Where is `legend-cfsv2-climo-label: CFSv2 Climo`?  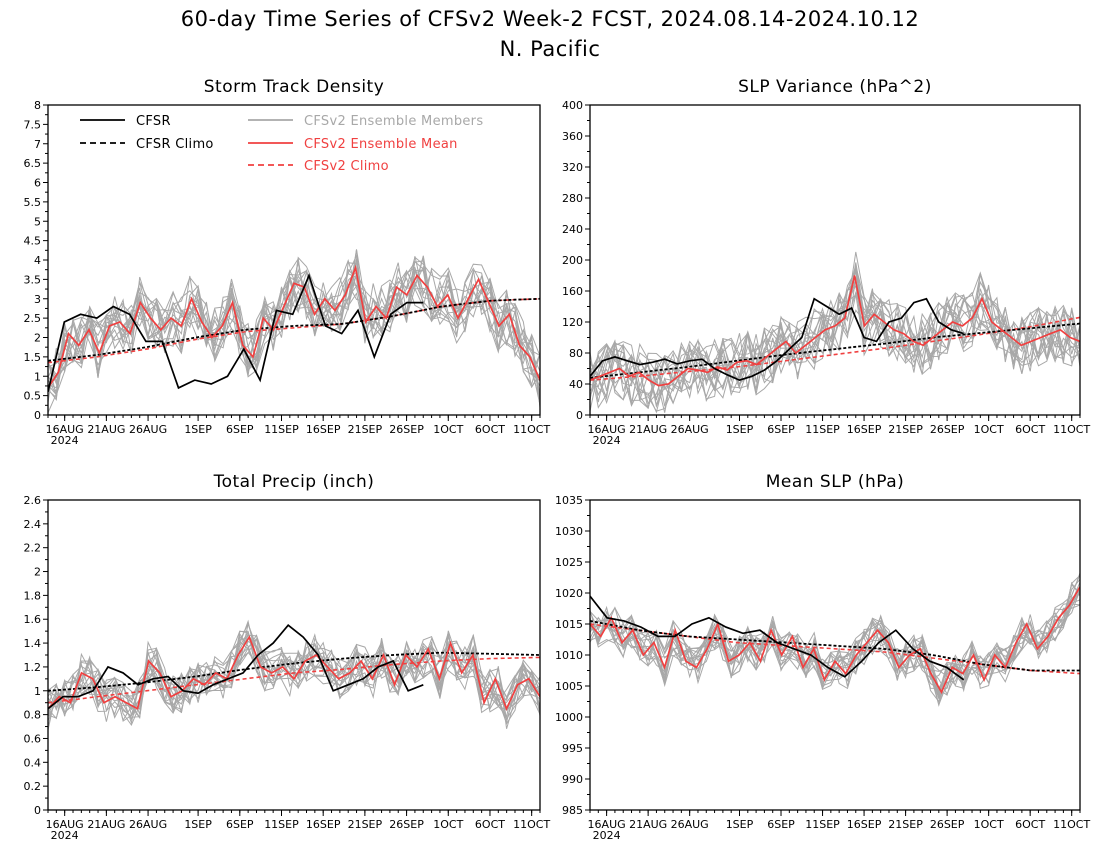 legend-cfsv2-climo-label: CFSv2 Climo is located at coordinates (346, 166).